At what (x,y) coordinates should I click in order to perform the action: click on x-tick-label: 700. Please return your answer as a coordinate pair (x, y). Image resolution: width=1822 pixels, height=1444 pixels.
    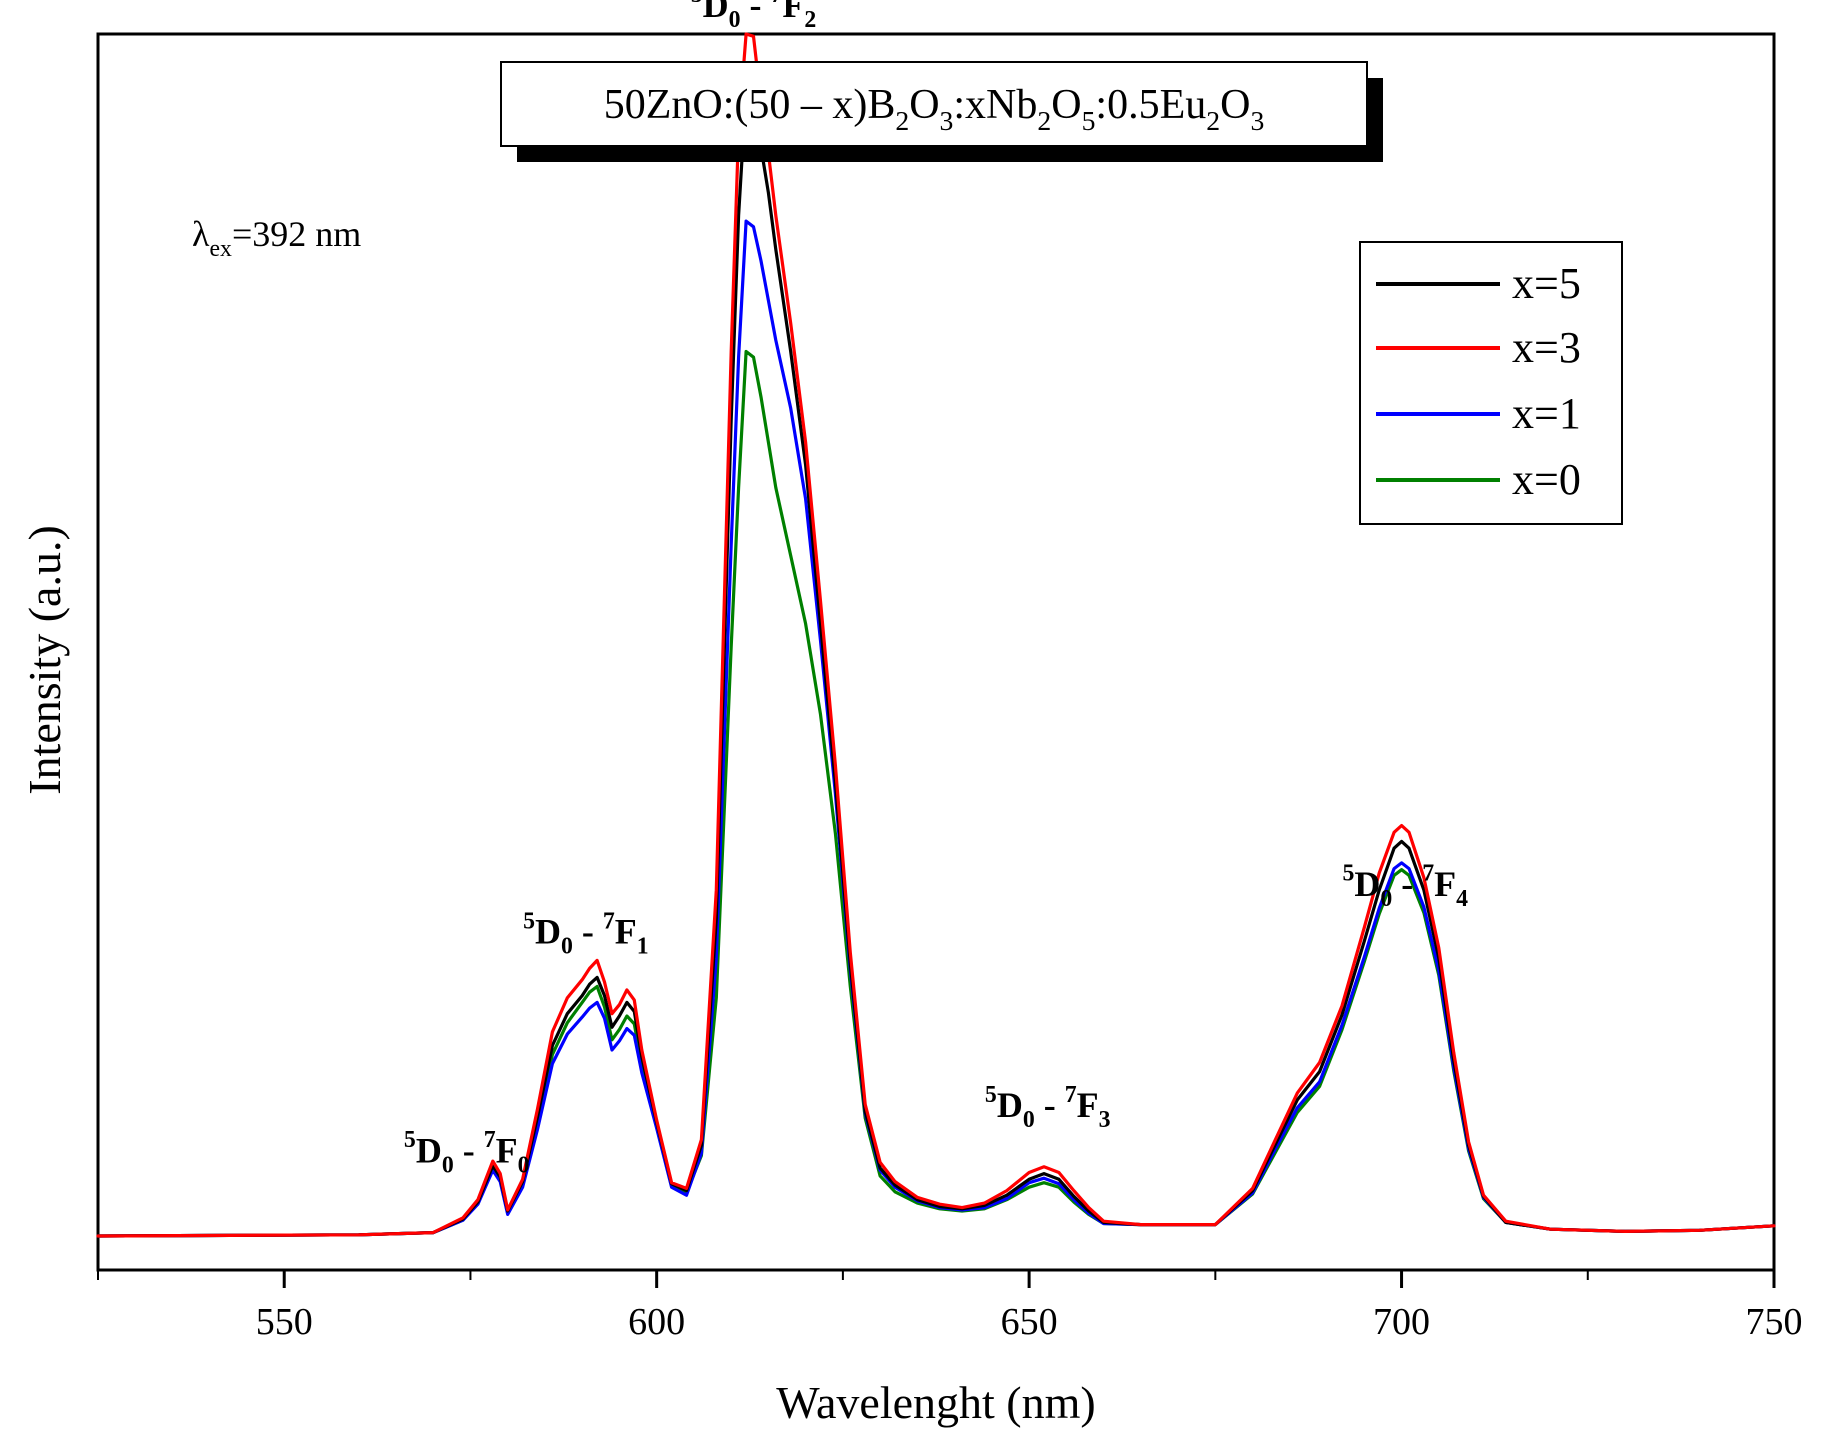
    Looking at the image, I should click on (1401, 1322).